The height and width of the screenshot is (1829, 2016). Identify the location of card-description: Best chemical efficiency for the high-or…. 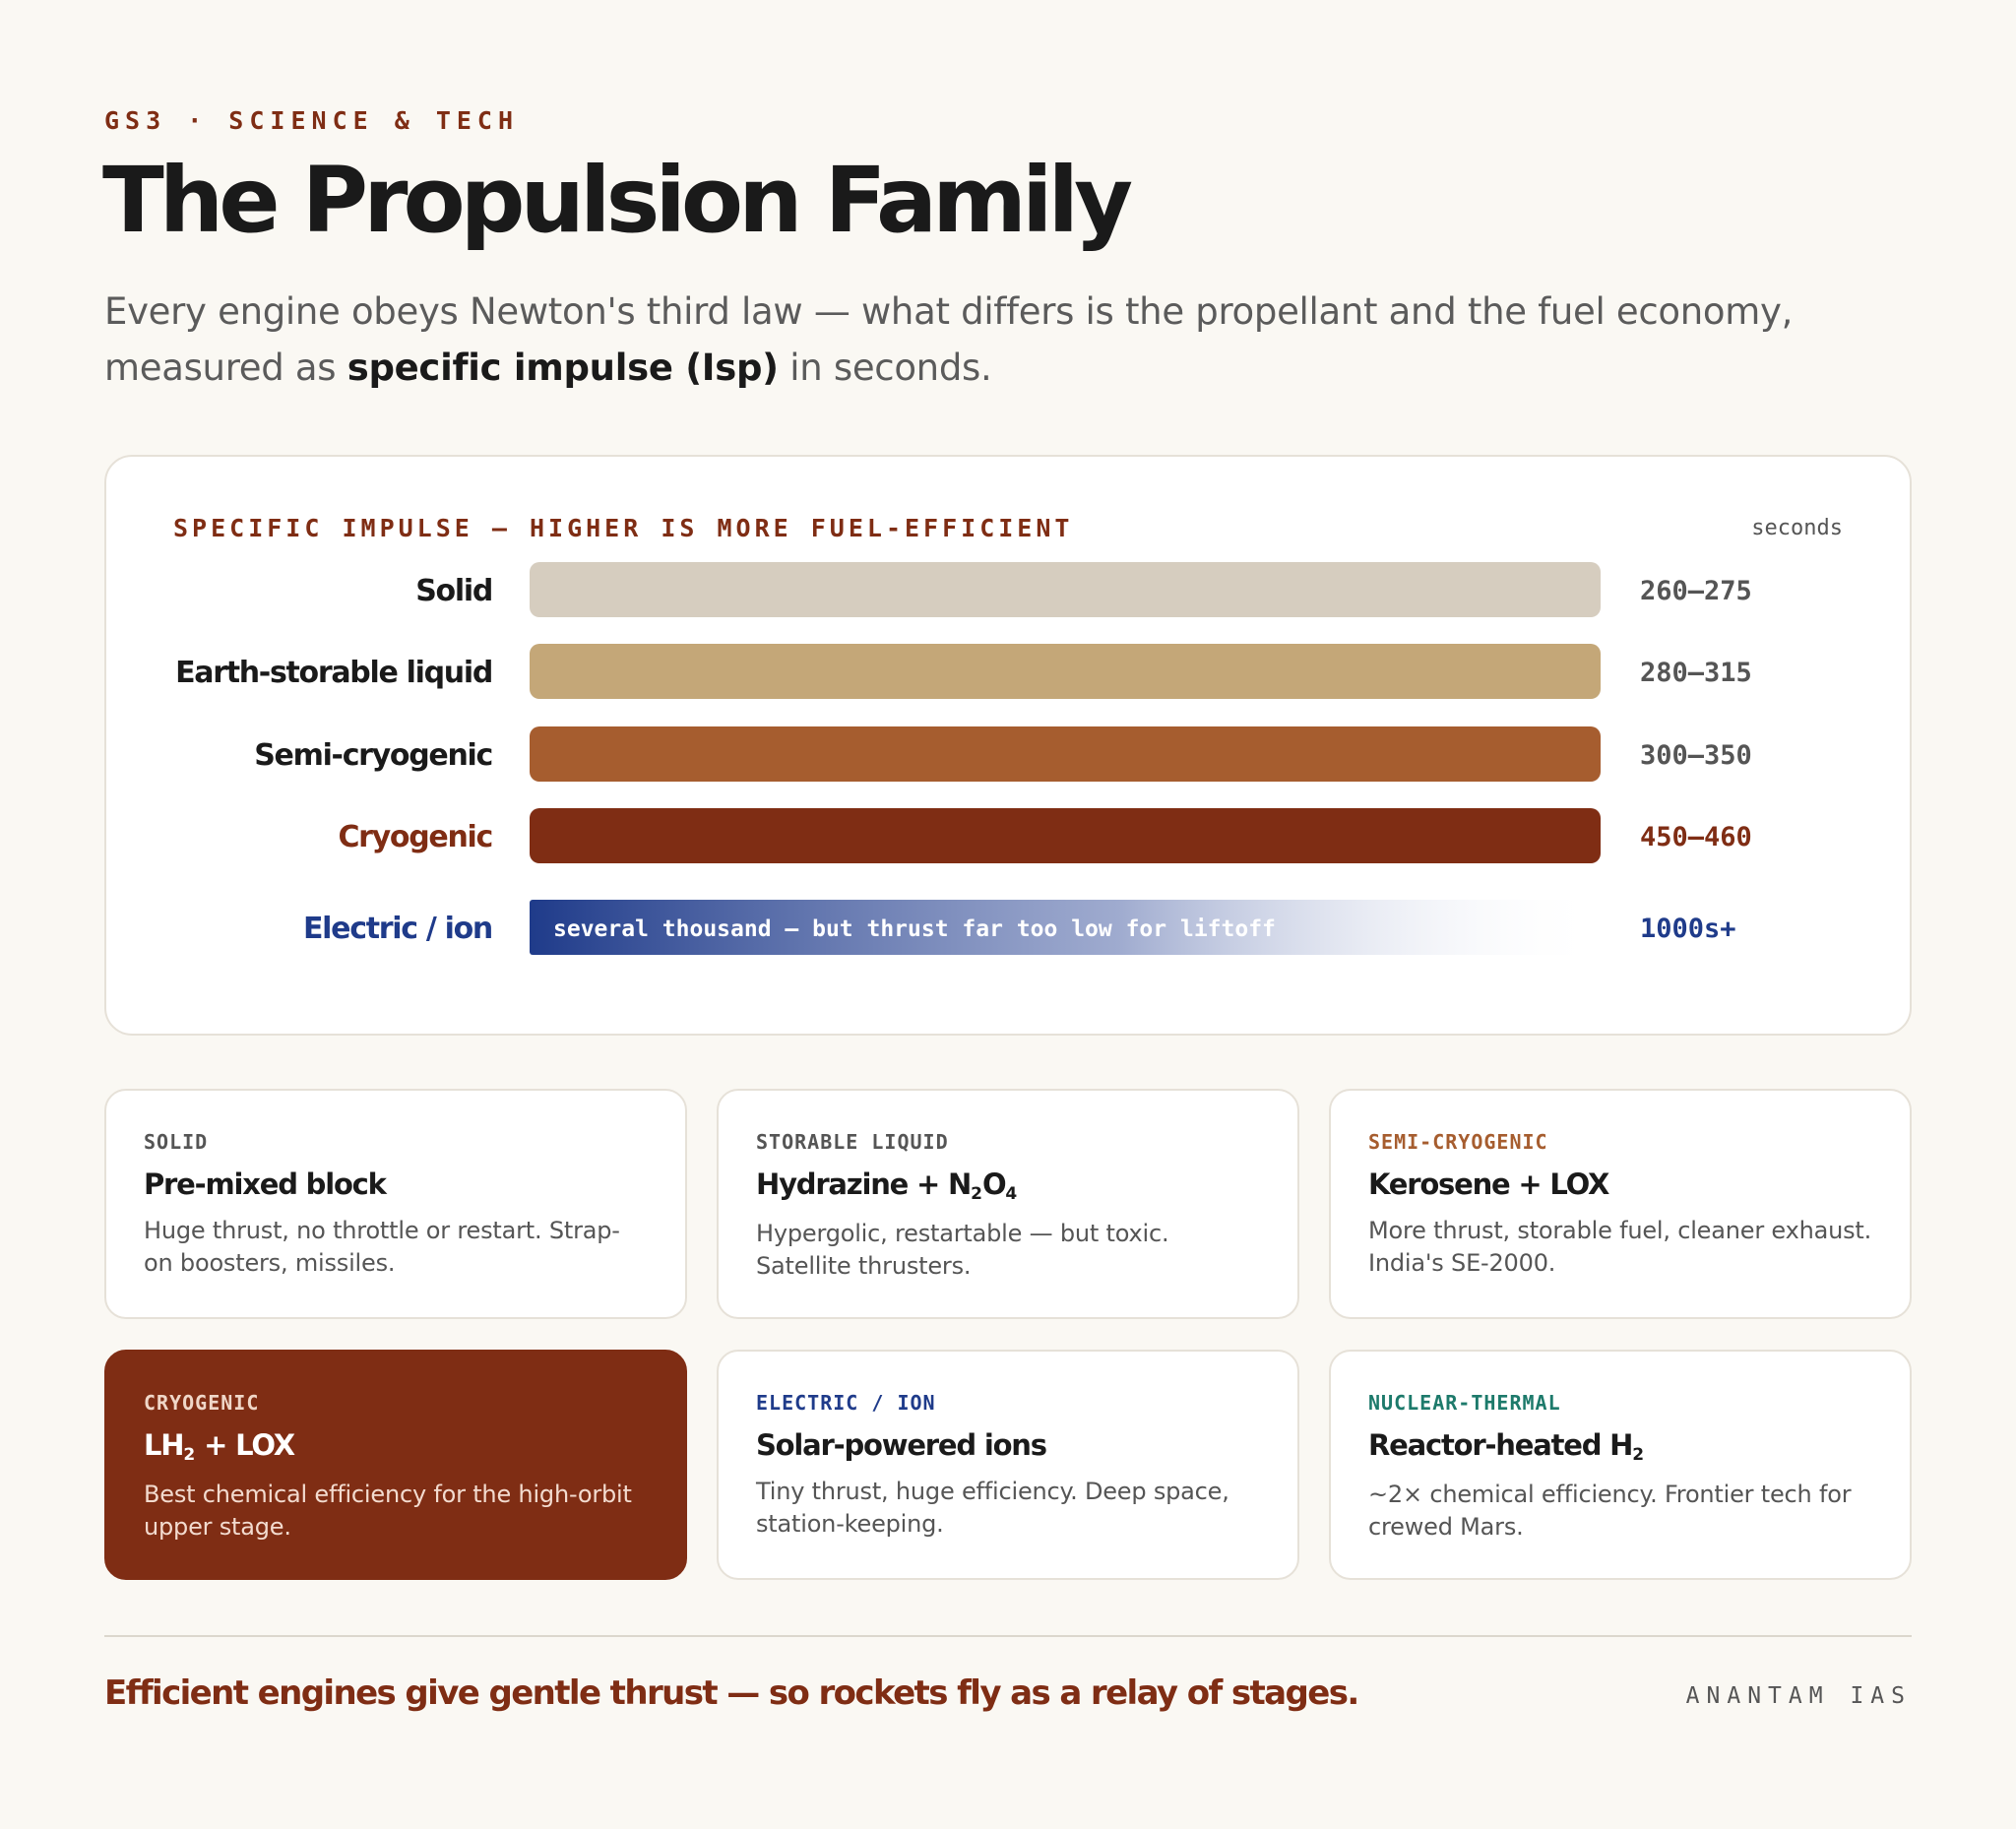
(388, 1511).